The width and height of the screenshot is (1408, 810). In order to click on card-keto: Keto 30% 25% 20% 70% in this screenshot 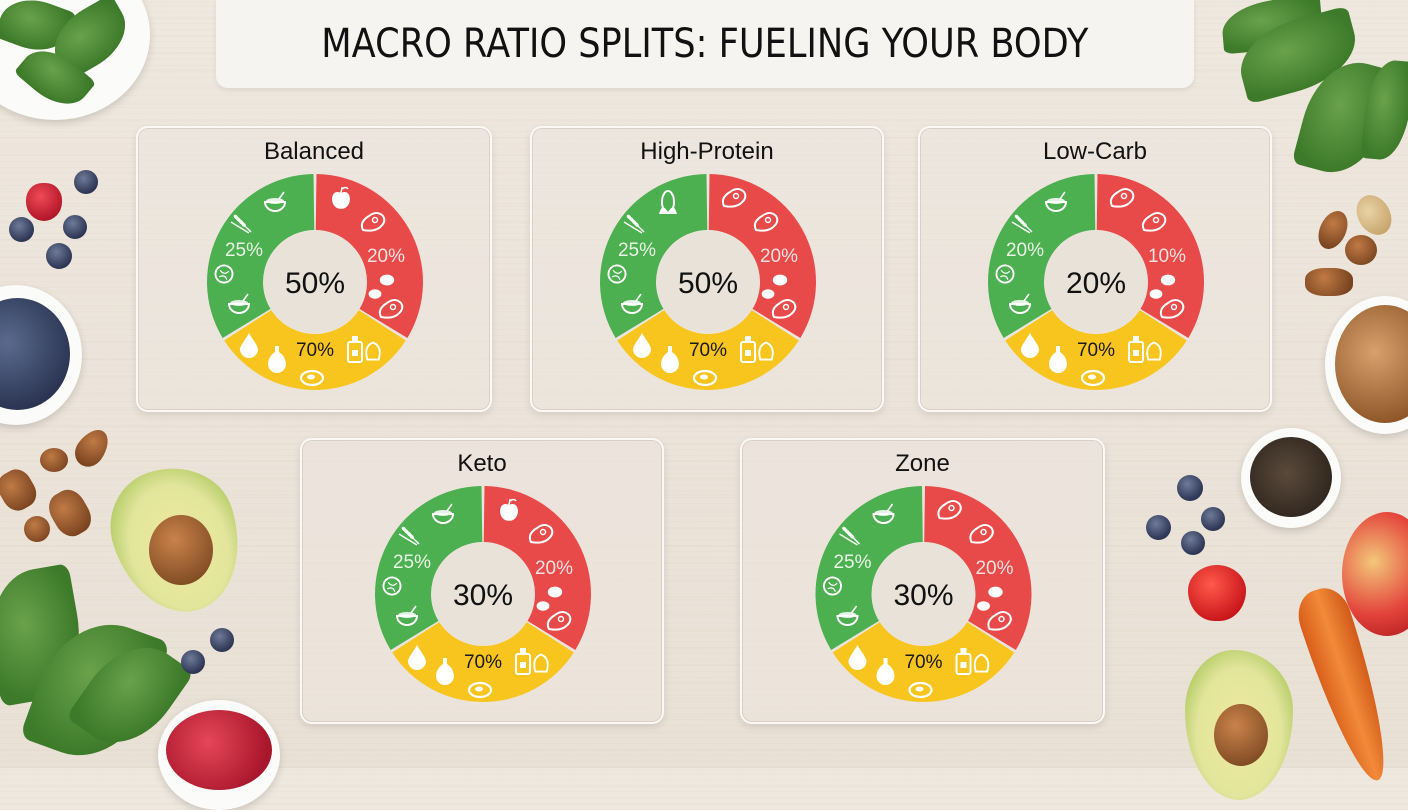, I will do `click(482, 581)`.